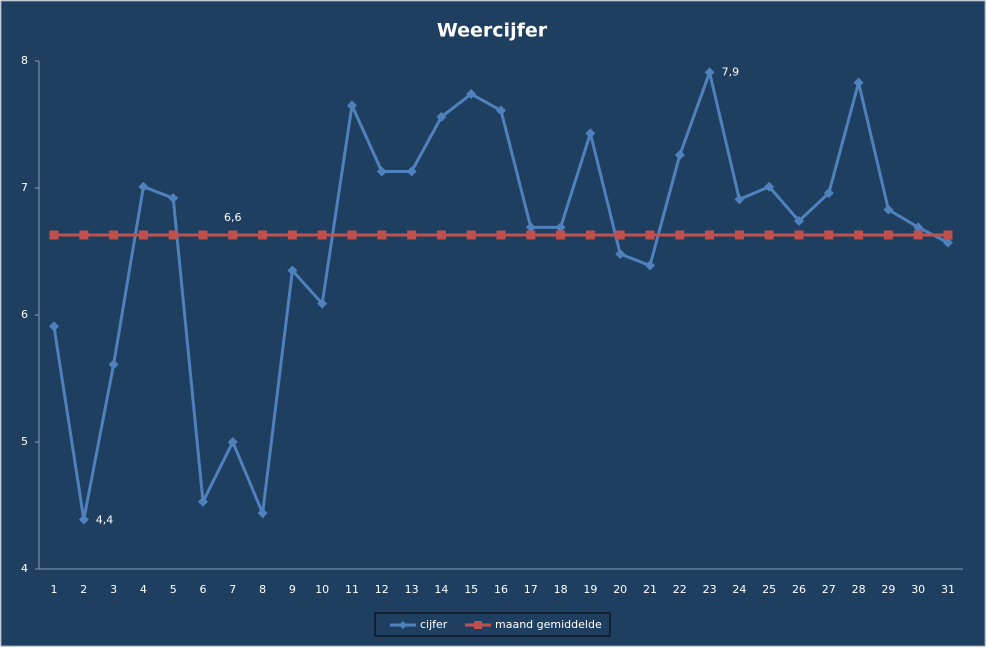 The image size is (987, 648). I want to click on x-tick-label: 24, so click(739, 589).